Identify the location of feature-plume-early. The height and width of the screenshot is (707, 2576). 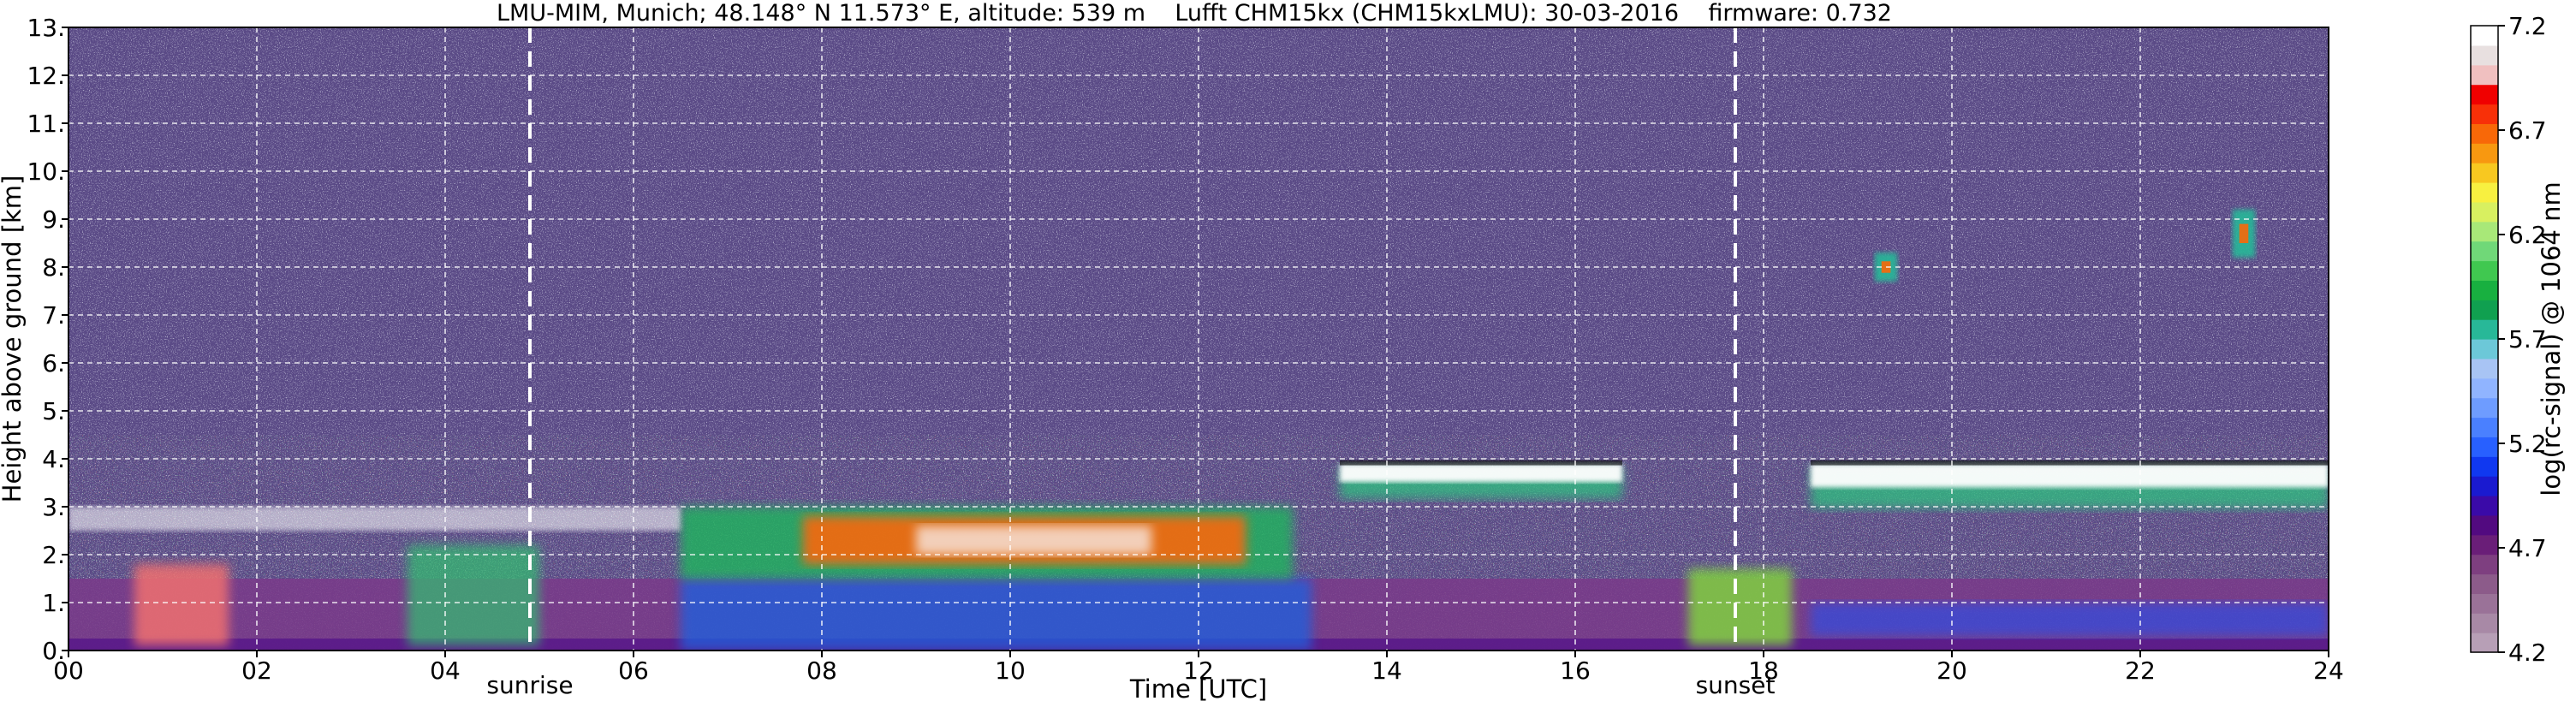
(182, 605).